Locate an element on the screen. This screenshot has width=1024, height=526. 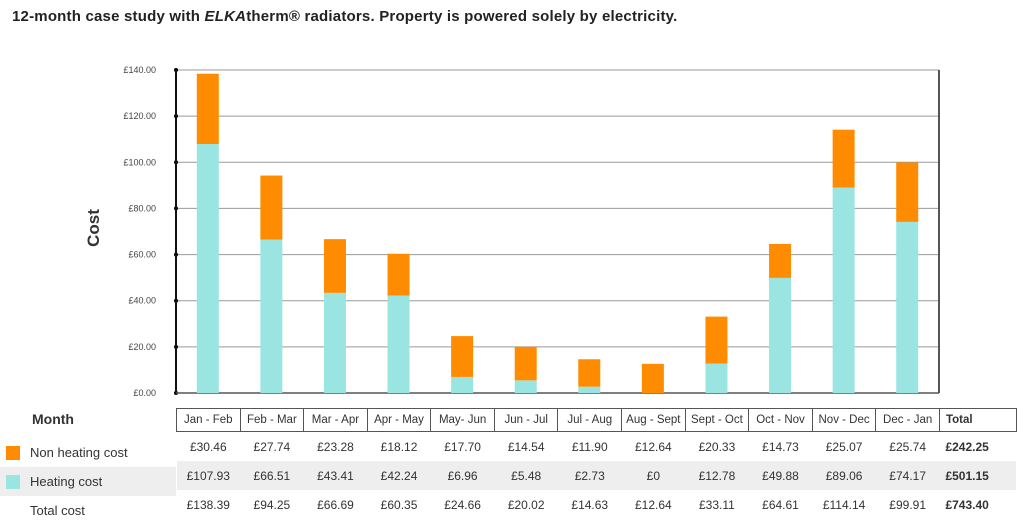
row-total-cell: £242.25 is located at coordinates (967, 446).